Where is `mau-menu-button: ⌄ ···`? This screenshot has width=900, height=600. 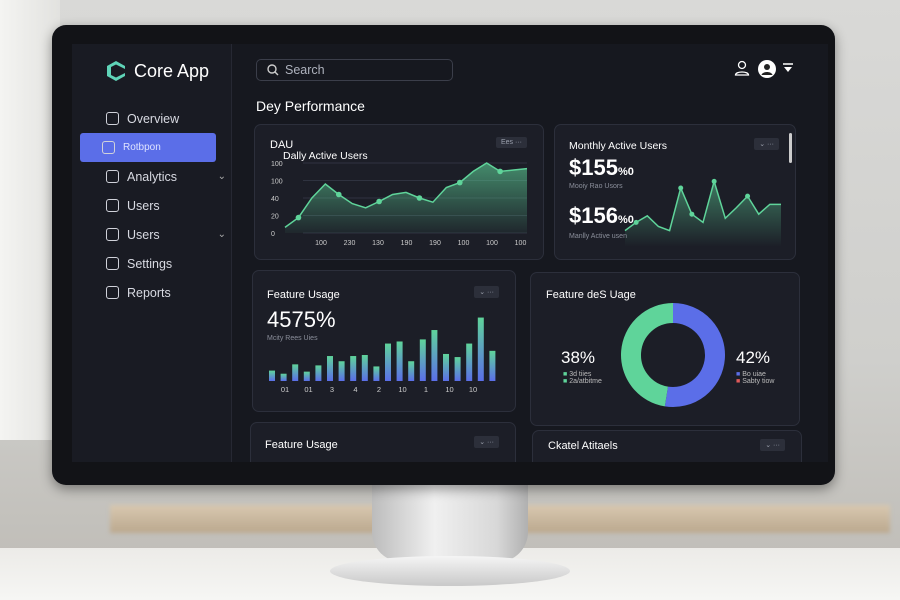
mau-menu-button: ⌄ ··· is located at coordinates (766, 144).